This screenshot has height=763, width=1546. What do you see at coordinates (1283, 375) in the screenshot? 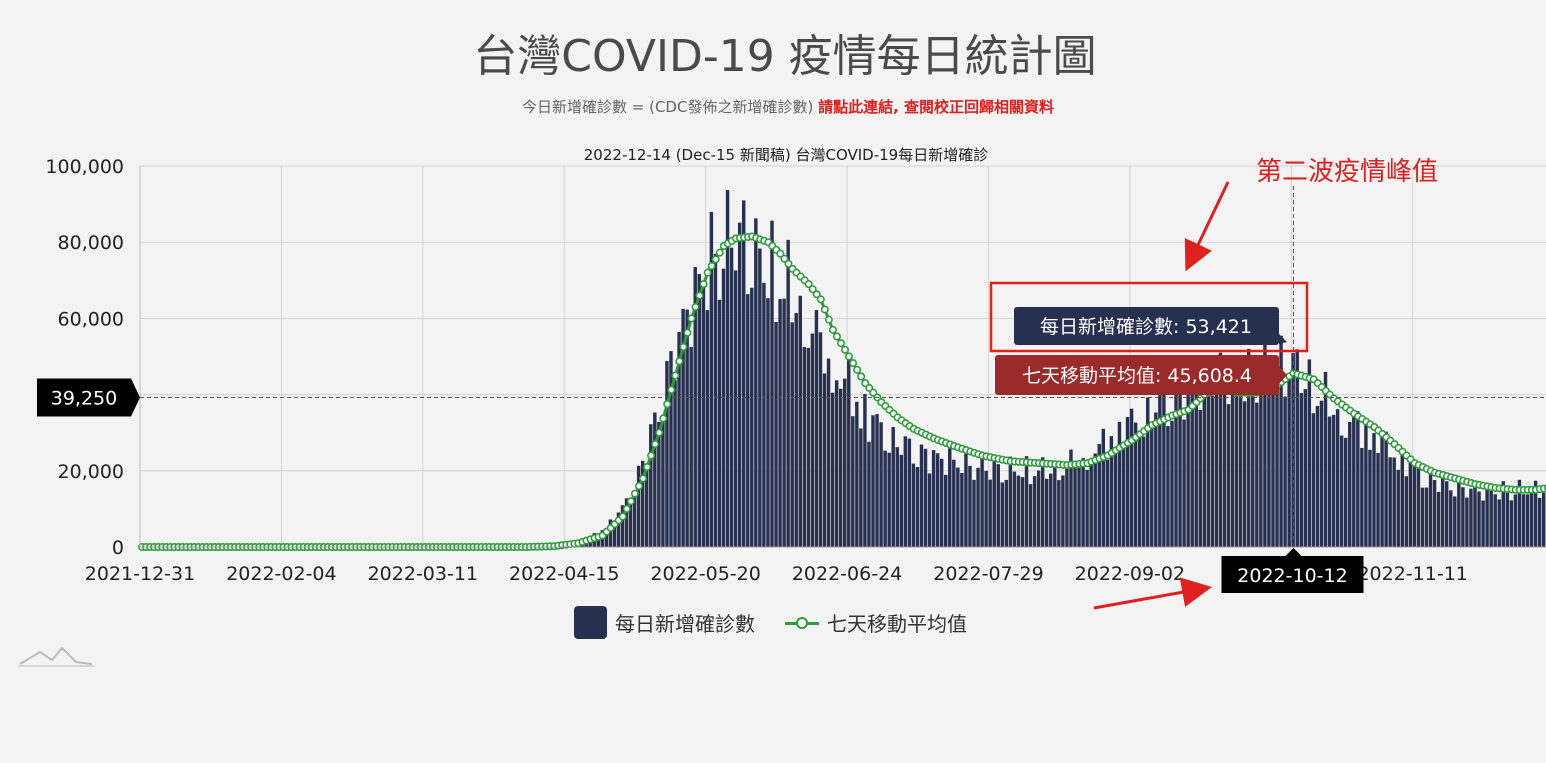
I see `tooltip-line-pointer` at bounding box center [1283, 375].